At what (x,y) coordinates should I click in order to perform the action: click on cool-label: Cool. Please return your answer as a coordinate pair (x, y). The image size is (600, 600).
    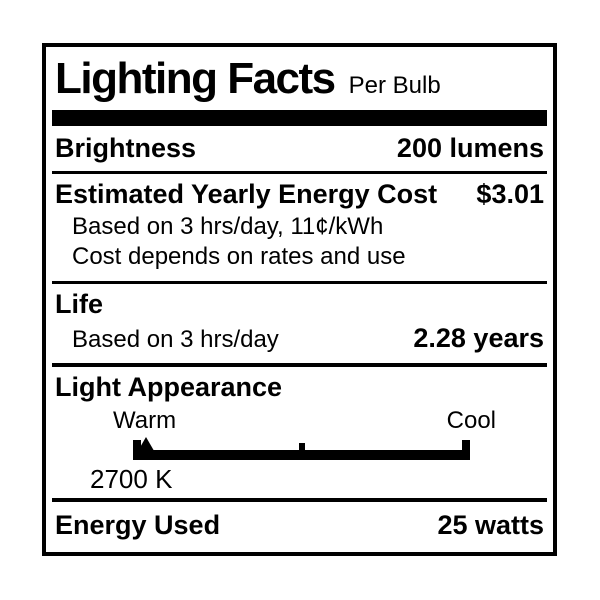
    Looking at the image, I should click on (471, 420).